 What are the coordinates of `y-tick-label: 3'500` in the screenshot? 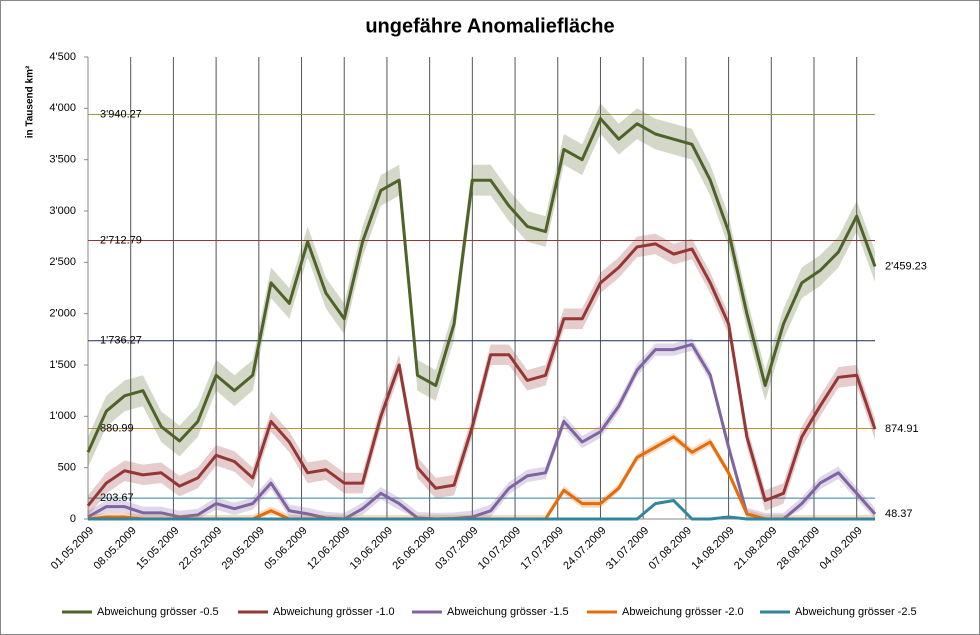 It's located at (62, 160).